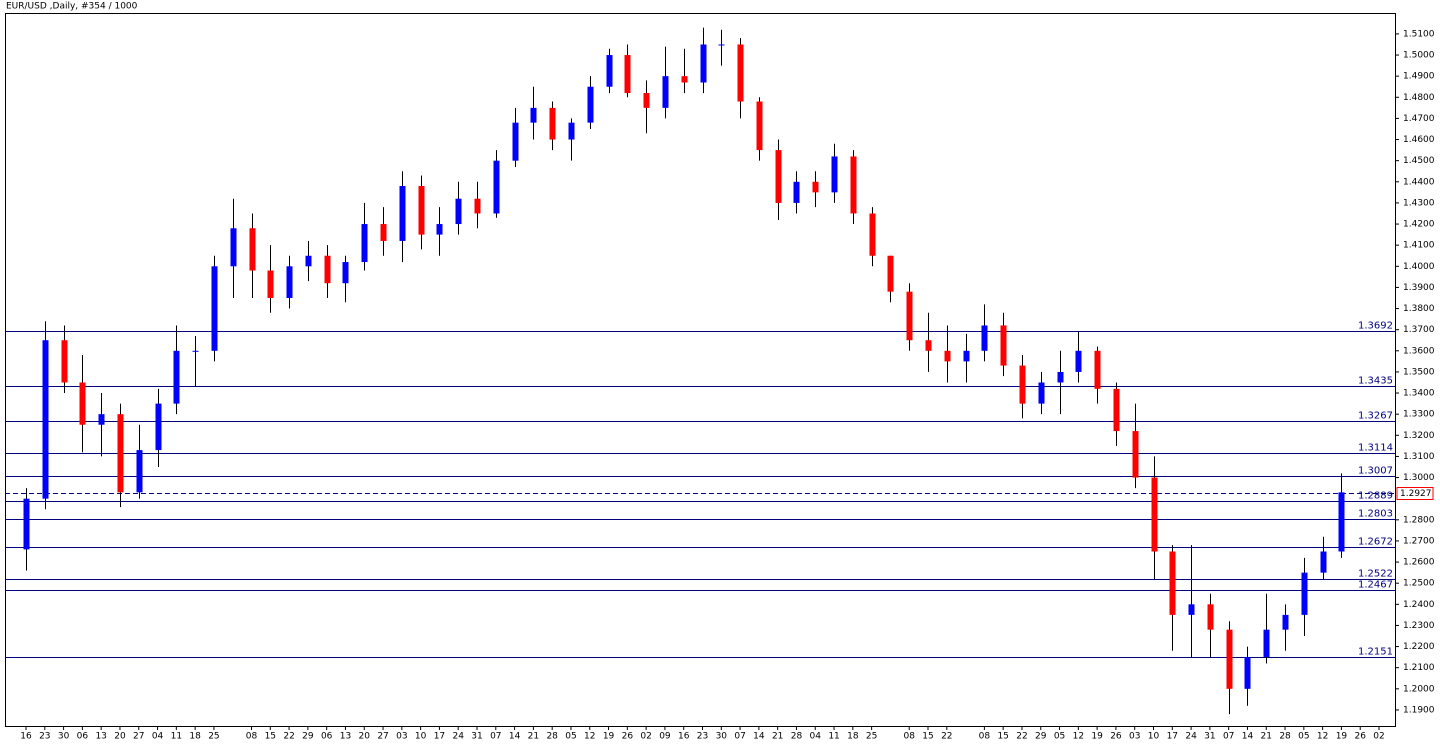  What do you see at coordinates (1419, 436) in the screenshot?
I see `y-tick-label: 1.3200` at bounding box center [1419, 436].